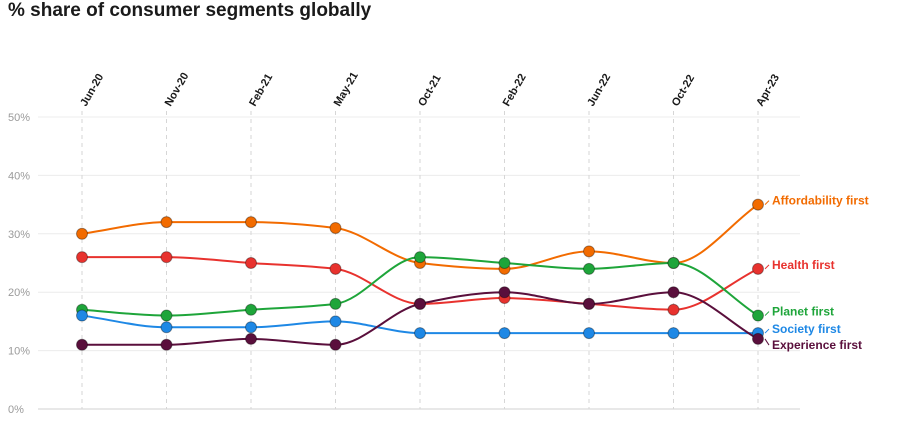  What do you see at coordinates (19, 118) in the screenshot?
I see `y-tick-label: 50%` at bounding box center [19, 118].